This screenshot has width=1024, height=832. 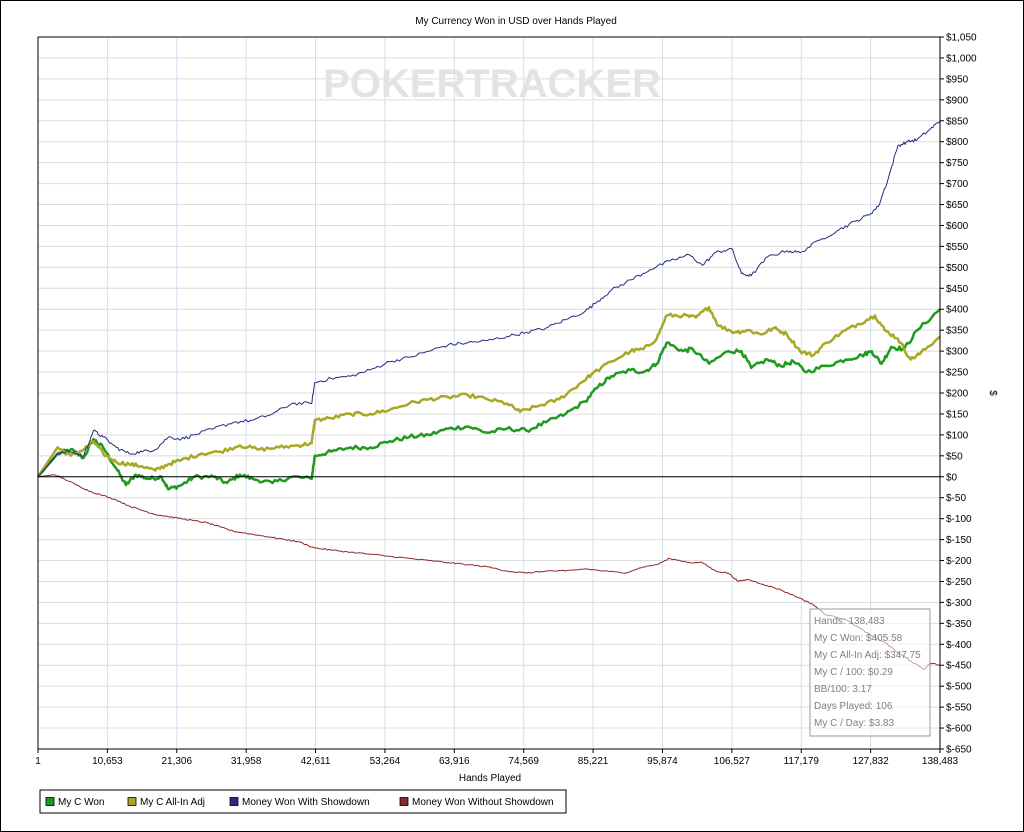 What do you see at coordinates (957, 331) in the screenshot?
I see `y-tick-label: $350` at bounding box center [957, 331].